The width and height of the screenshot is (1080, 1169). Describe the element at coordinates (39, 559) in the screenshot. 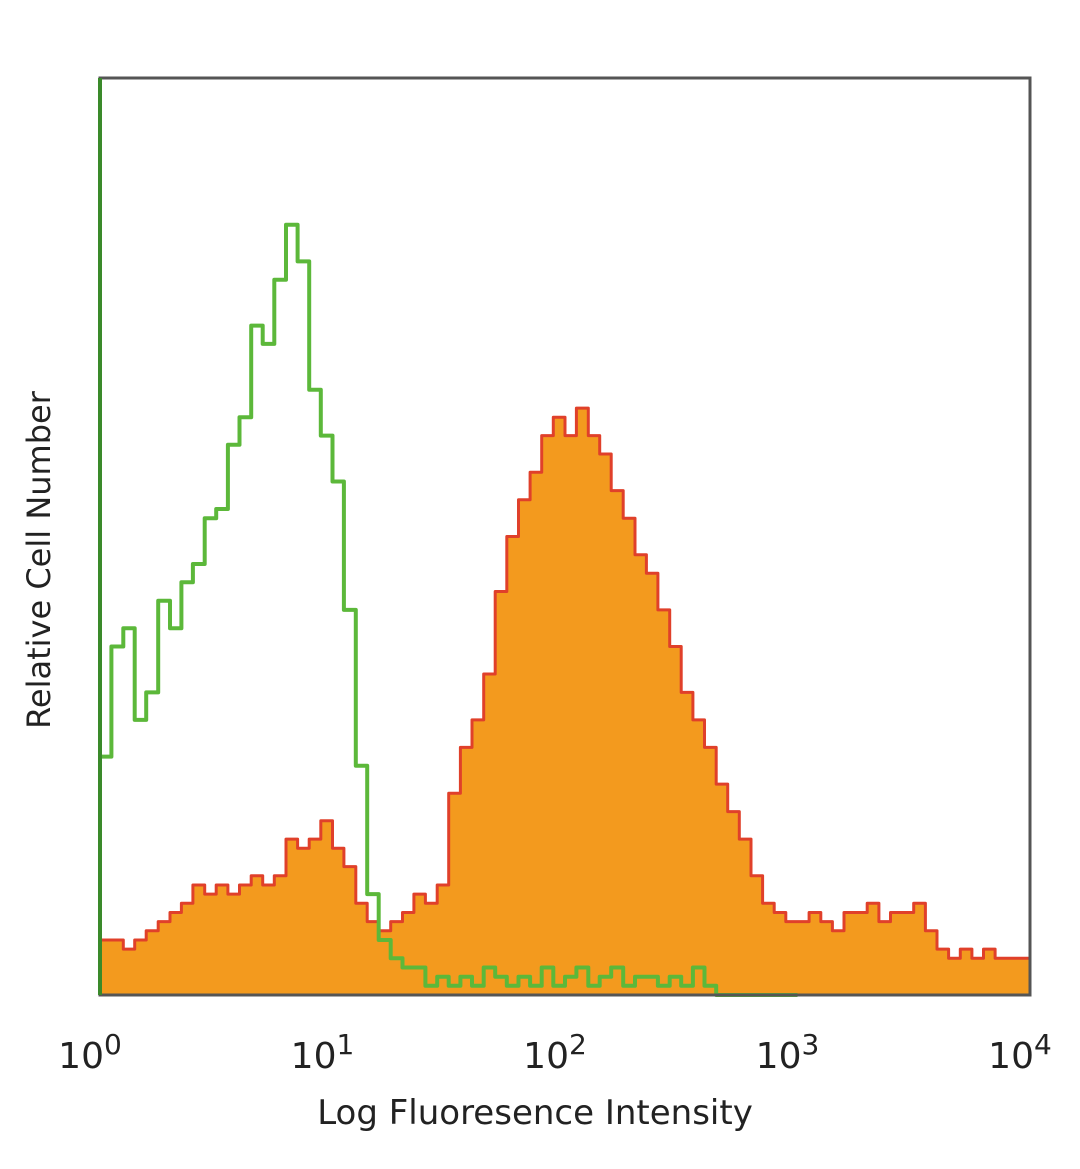

I see `y-axis-label: Relative Cell Number` at that location.